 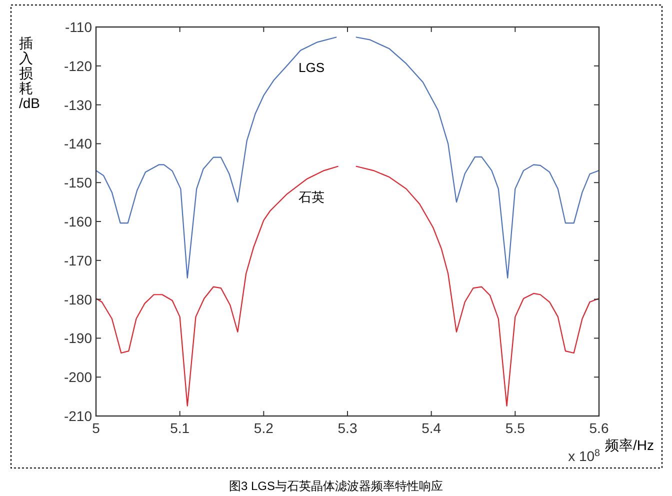 I want to click on x-axis-title: 频率/Hz, so click(x=629, y=445).